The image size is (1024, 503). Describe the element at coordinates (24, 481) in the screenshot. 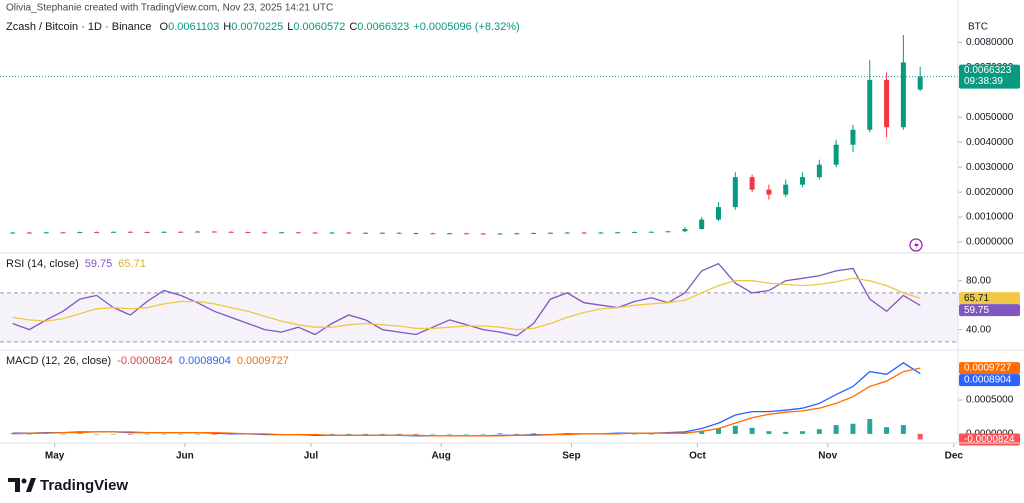

I see `logo-dot` at that location.